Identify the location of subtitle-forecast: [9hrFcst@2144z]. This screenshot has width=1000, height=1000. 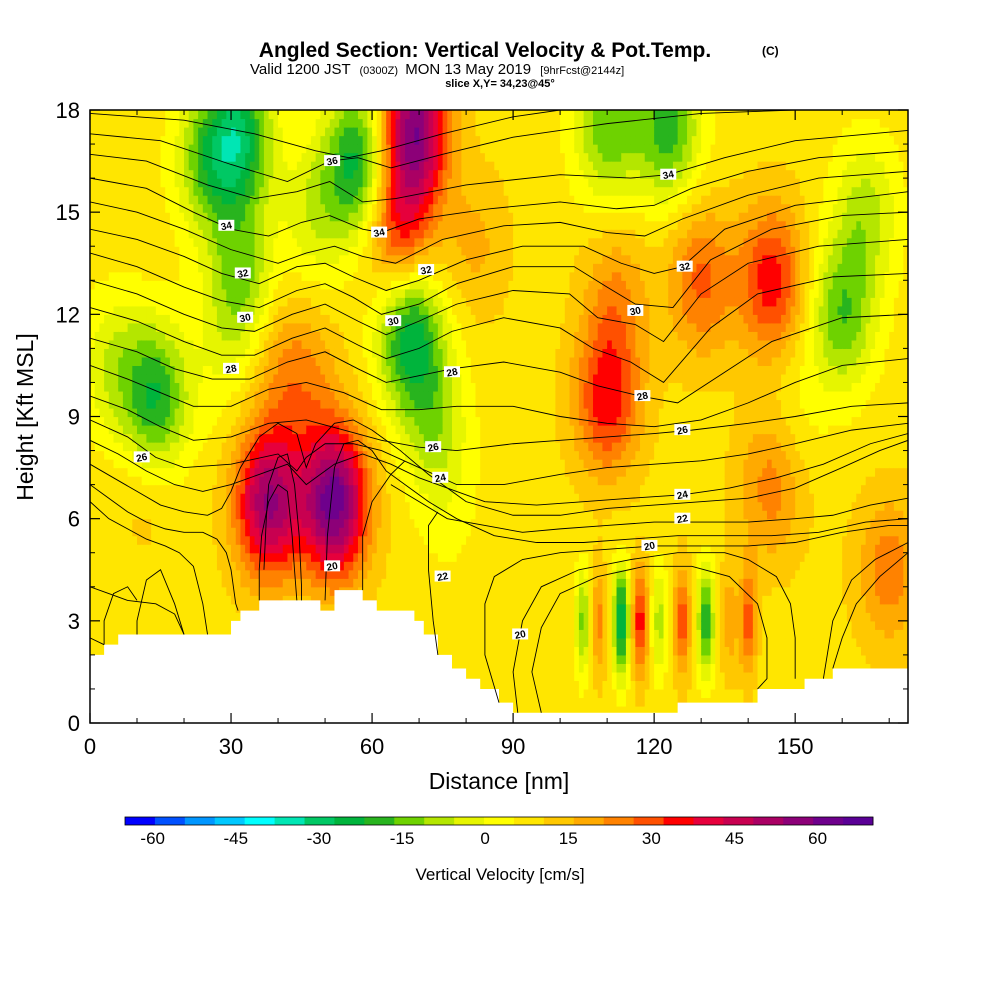
(582, 71).